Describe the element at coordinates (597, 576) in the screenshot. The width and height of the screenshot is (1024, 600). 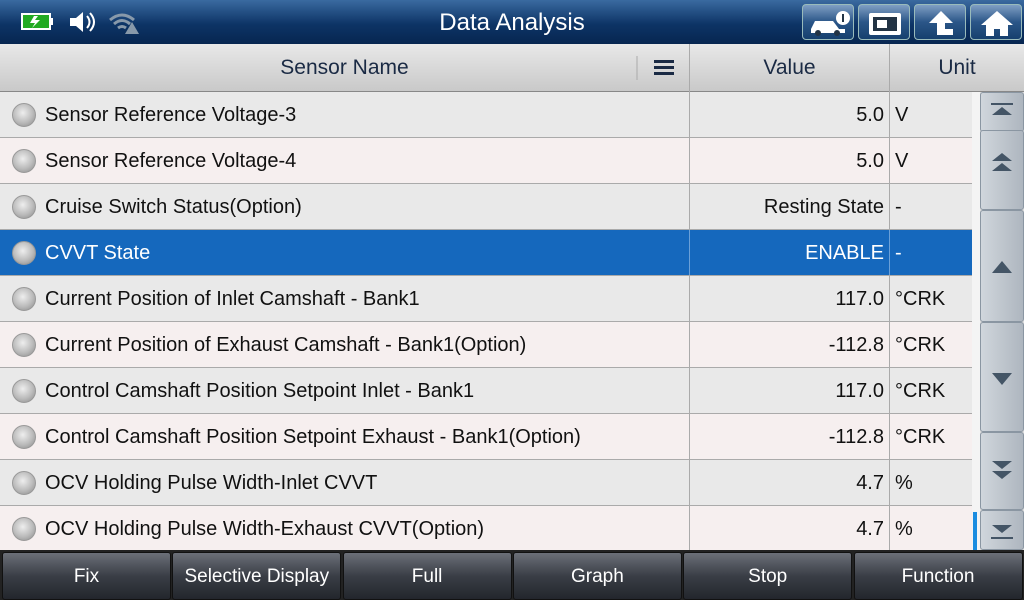
I see `footer-button: Graph` at that location.